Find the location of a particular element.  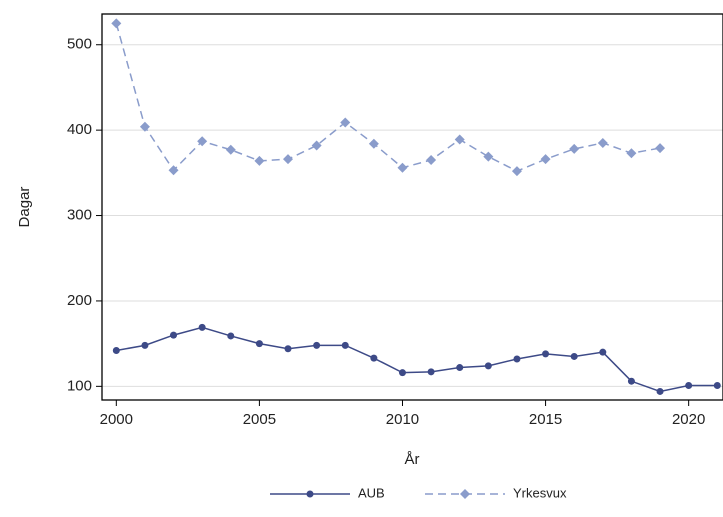

legend-label: Yrkesvux is located at coordinates (540, 492).